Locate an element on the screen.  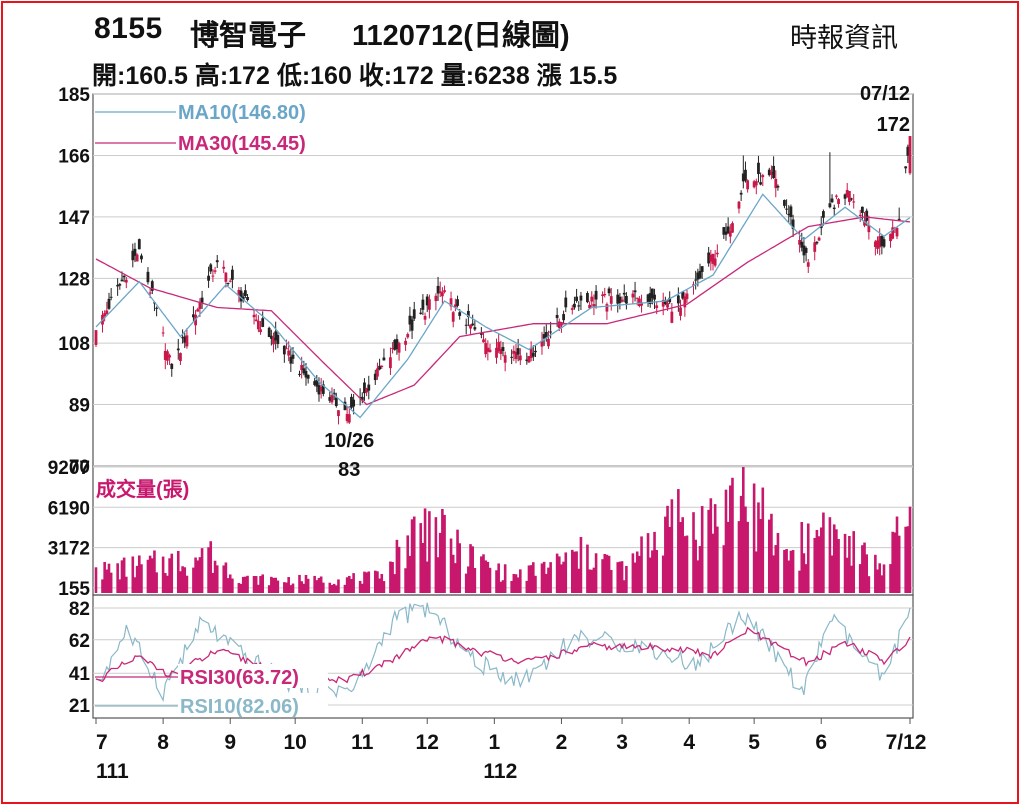
x-month-label: 5 is located at coordinates (754, 742).